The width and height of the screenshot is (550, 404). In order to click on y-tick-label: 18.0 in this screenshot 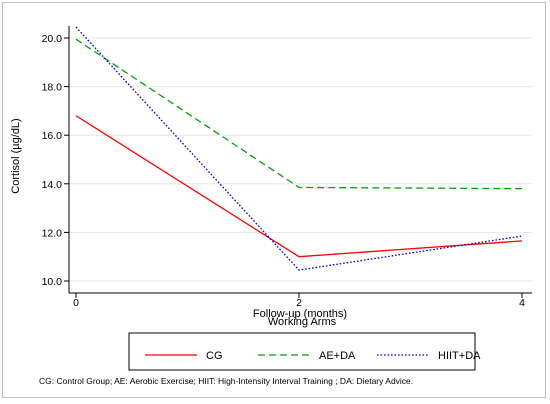, I will do `click(52, 88)`.